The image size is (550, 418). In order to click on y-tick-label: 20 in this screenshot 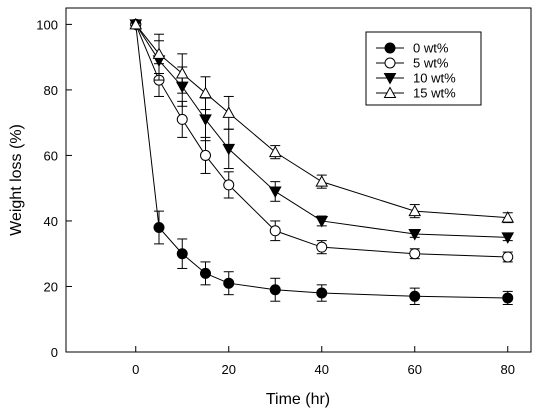, I will do `click(51, 286)`.